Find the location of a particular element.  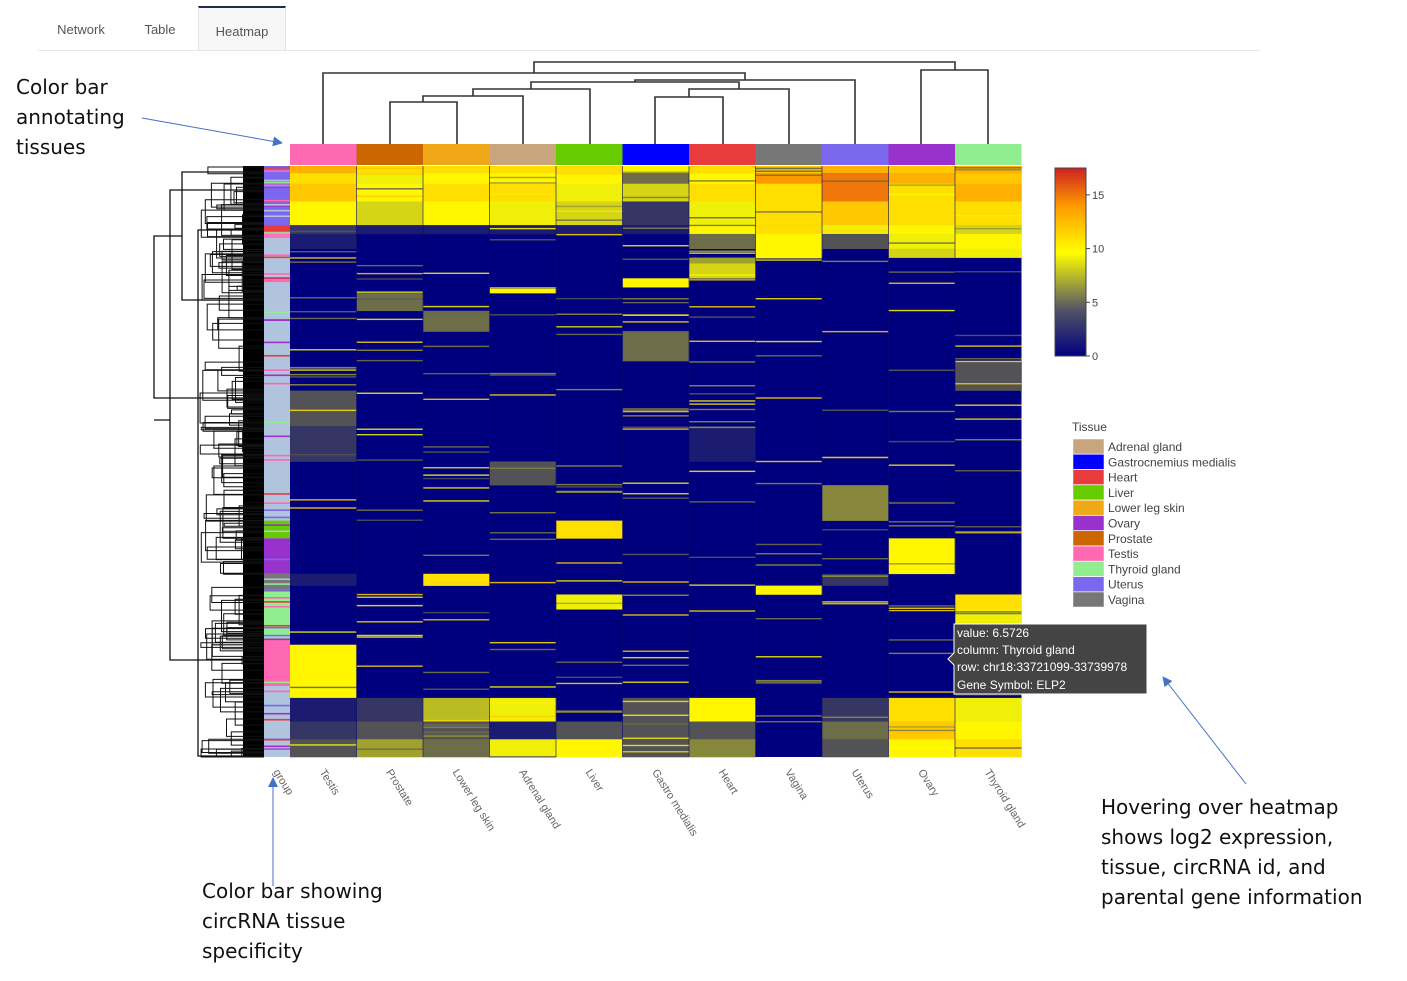

tab-table: Table is located at coordinates (160, 29).